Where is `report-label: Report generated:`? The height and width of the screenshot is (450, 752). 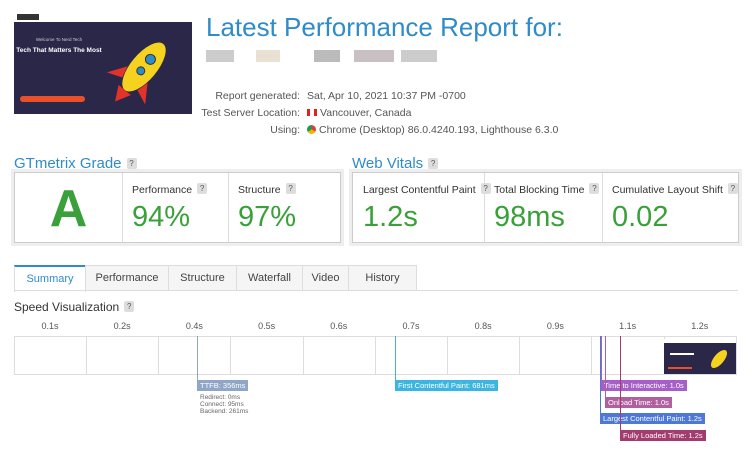 report-label: Report generated: is located at coordinates (257, 96).